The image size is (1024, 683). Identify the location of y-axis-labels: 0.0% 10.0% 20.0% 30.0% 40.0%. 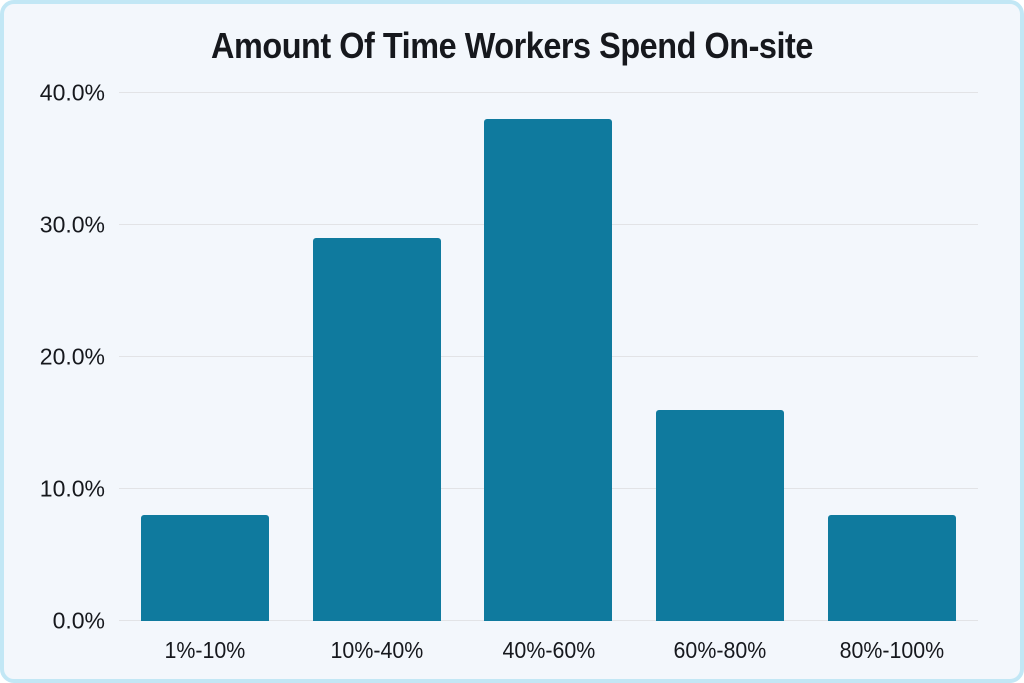
(54, 357).